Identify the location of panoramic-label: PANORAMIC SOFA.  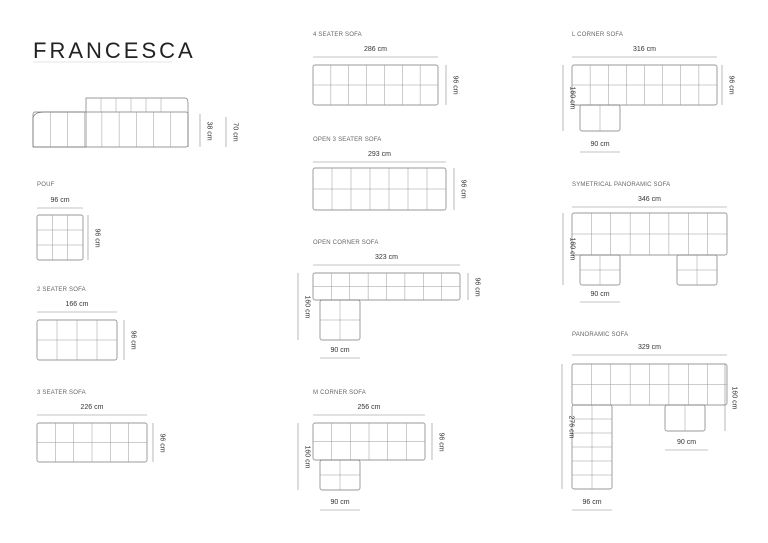
(600, 335).